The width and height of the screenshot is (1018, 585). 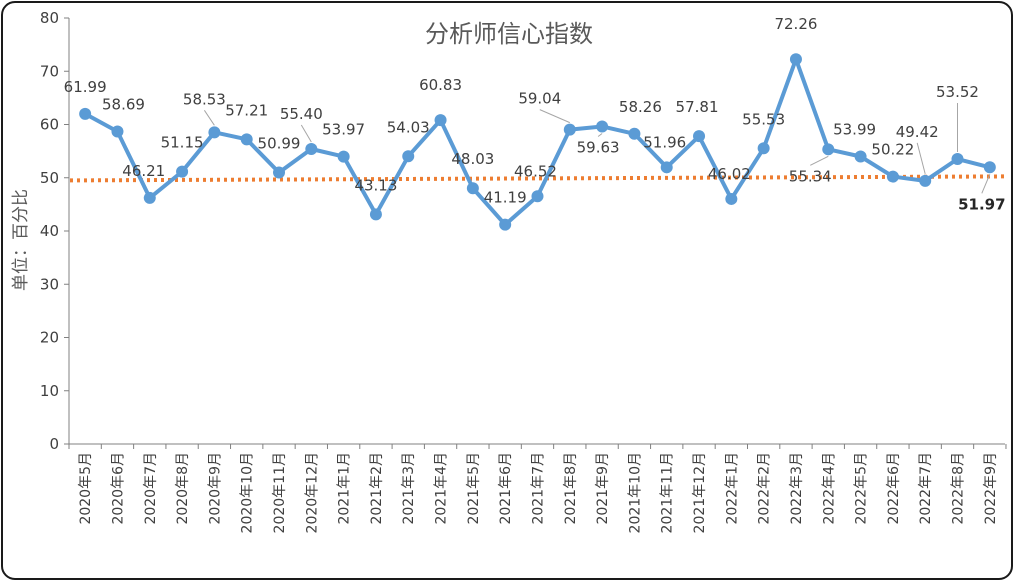 What do you see at coordinates (123, 104) in the screenshot?
I see `data-label: 58.69` at bounding box center [123, 104].